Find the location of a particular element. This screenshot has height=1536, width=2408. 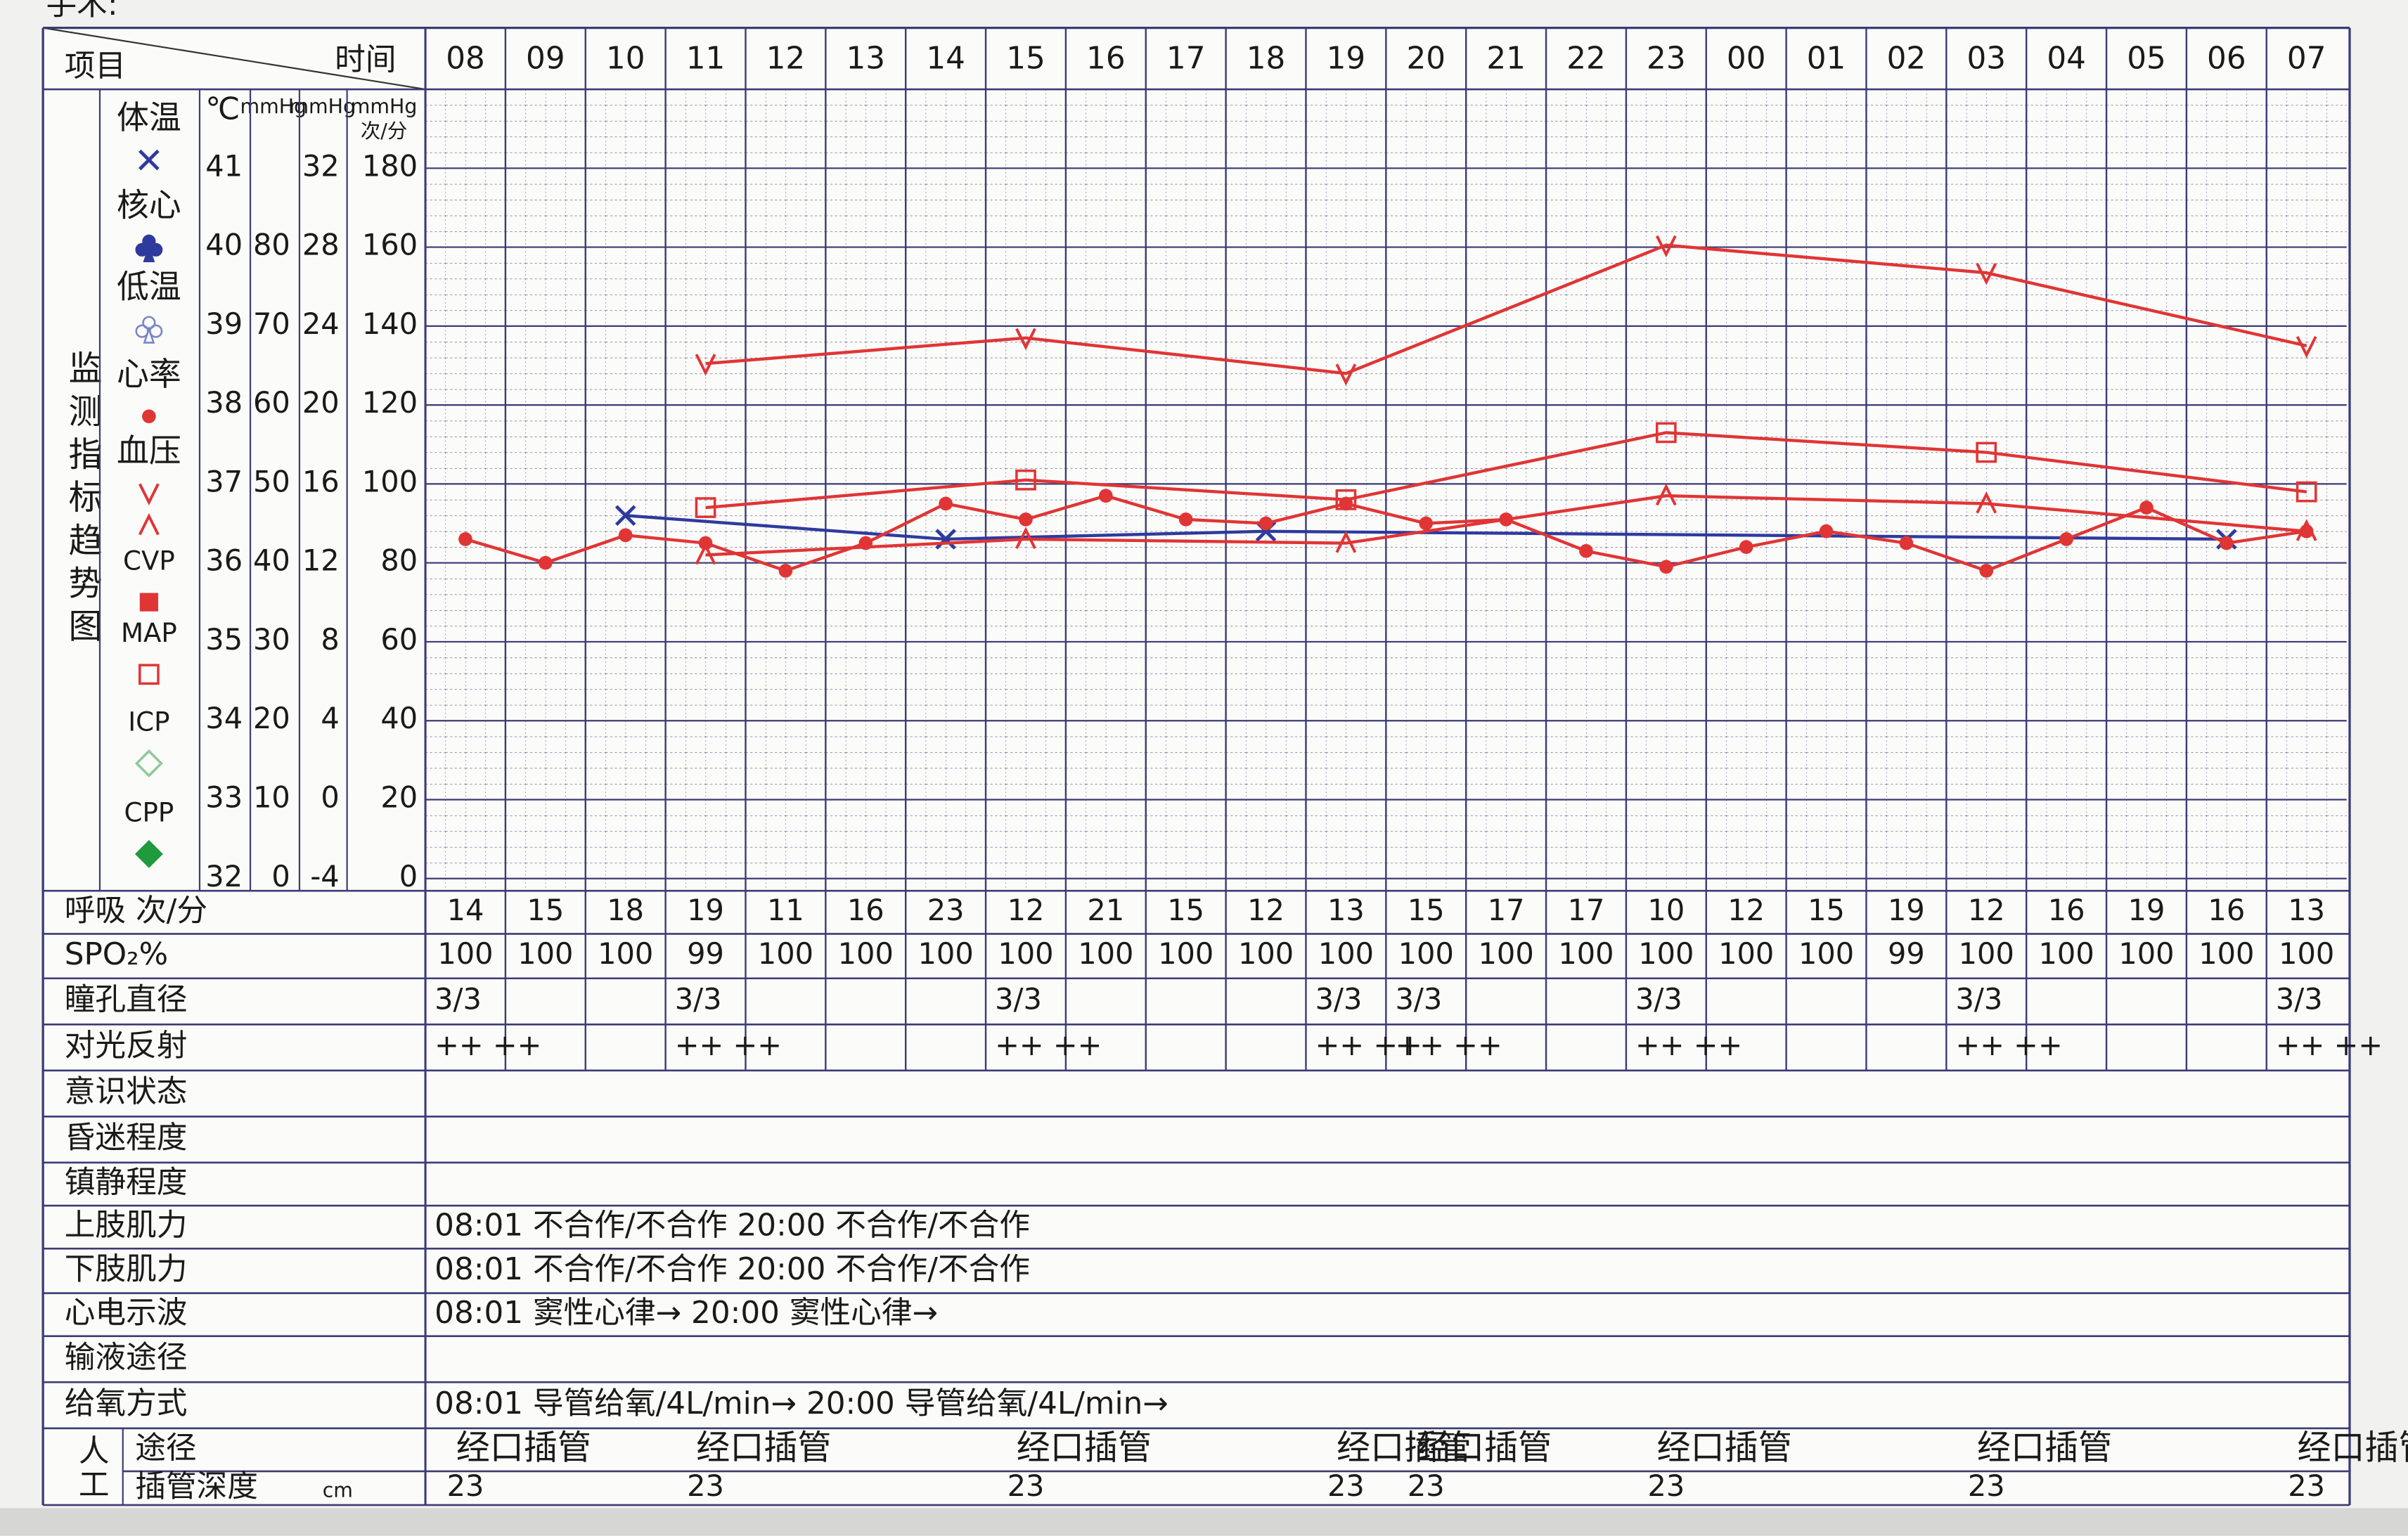

x-tick-label: 14 is located at coordinates (945, 59).